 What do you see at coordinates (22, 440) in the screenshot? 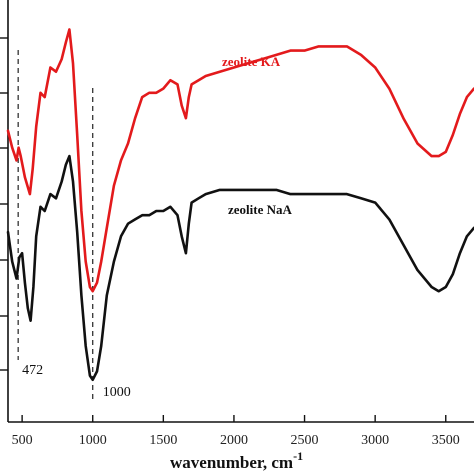
I see `x-tick-label: 500` at bounding box center [22, 440].